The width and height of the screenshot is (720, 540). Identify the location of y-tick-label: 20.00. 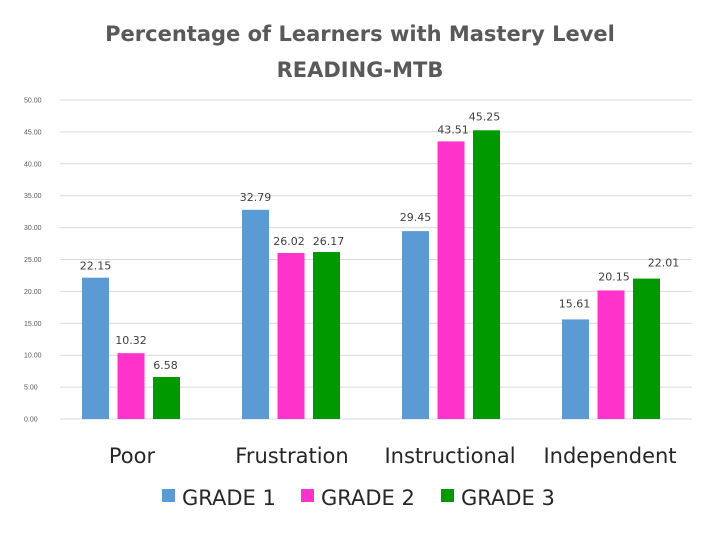
(33, 292).